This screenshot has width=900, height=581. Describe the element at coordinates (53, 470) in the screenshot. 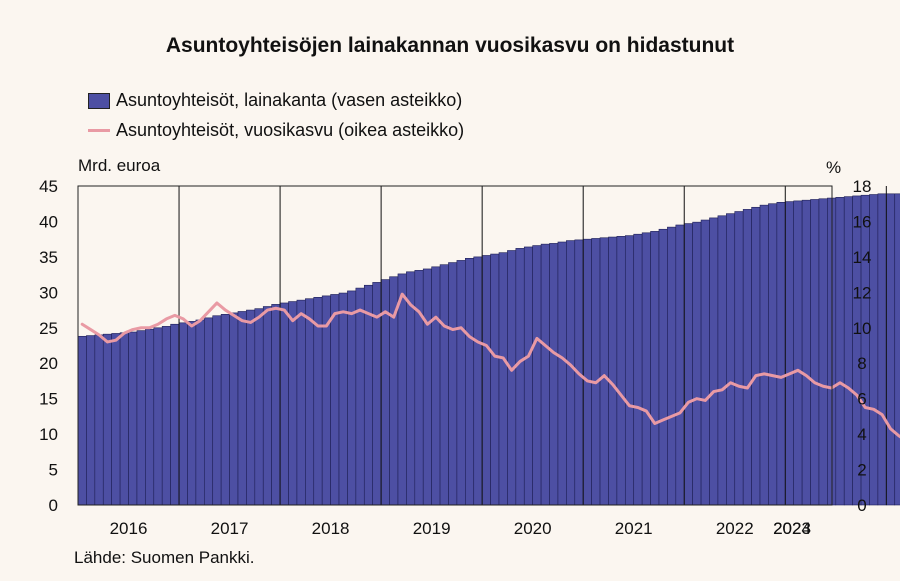

I see `left-tick-label-5: 5` at that location.